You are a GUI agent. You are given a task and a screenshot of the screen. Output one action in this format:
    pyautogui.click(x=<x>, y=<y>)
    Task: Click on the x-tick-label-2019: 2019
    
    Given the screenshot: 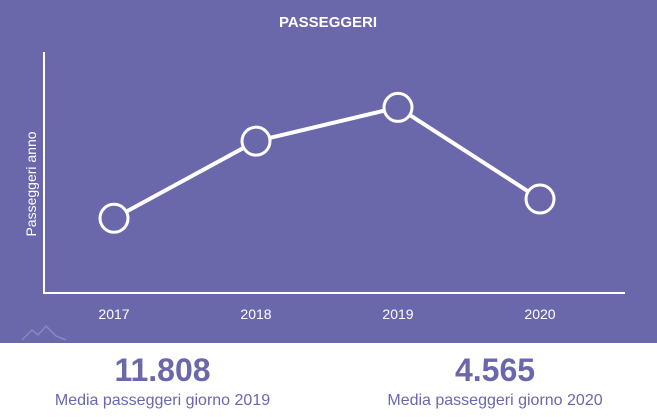 What is the action you would take?
    pyautogui.click(x=397, y=314)
    